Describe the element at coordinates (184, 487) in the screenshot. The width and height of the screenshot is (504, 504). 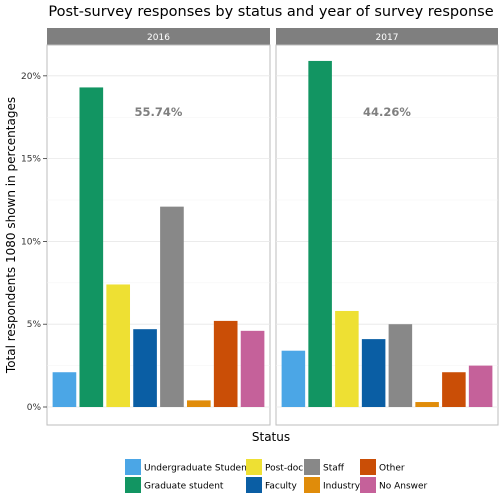
I see `legend-label: Graduate student` at that location.